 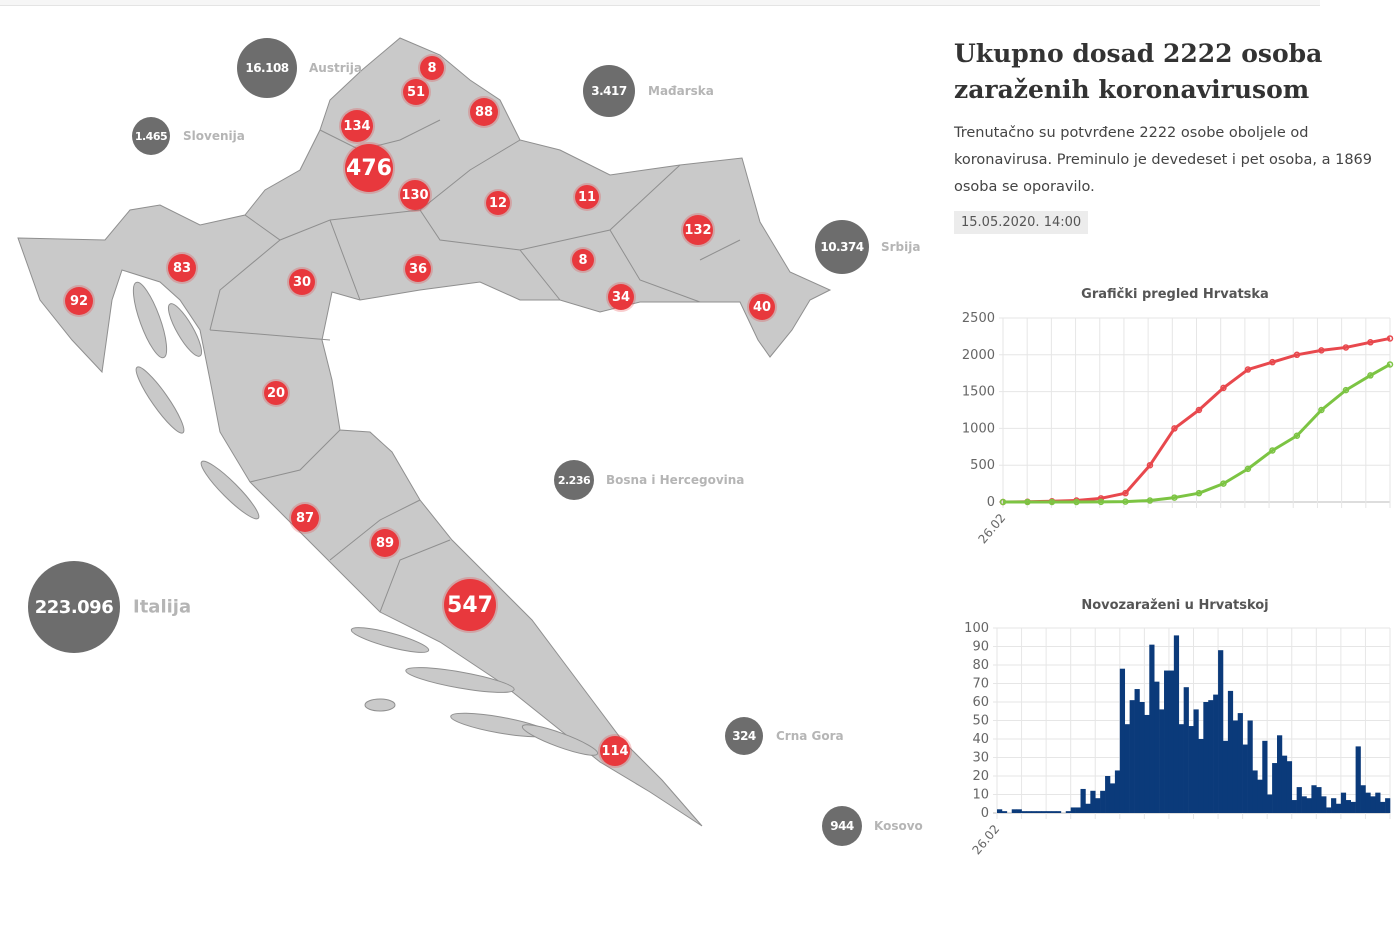 What do you see at coordinates (1197, 433) in the screenshot?
I see `series-line-oporavljeni` at bounding box center [1197, 433].